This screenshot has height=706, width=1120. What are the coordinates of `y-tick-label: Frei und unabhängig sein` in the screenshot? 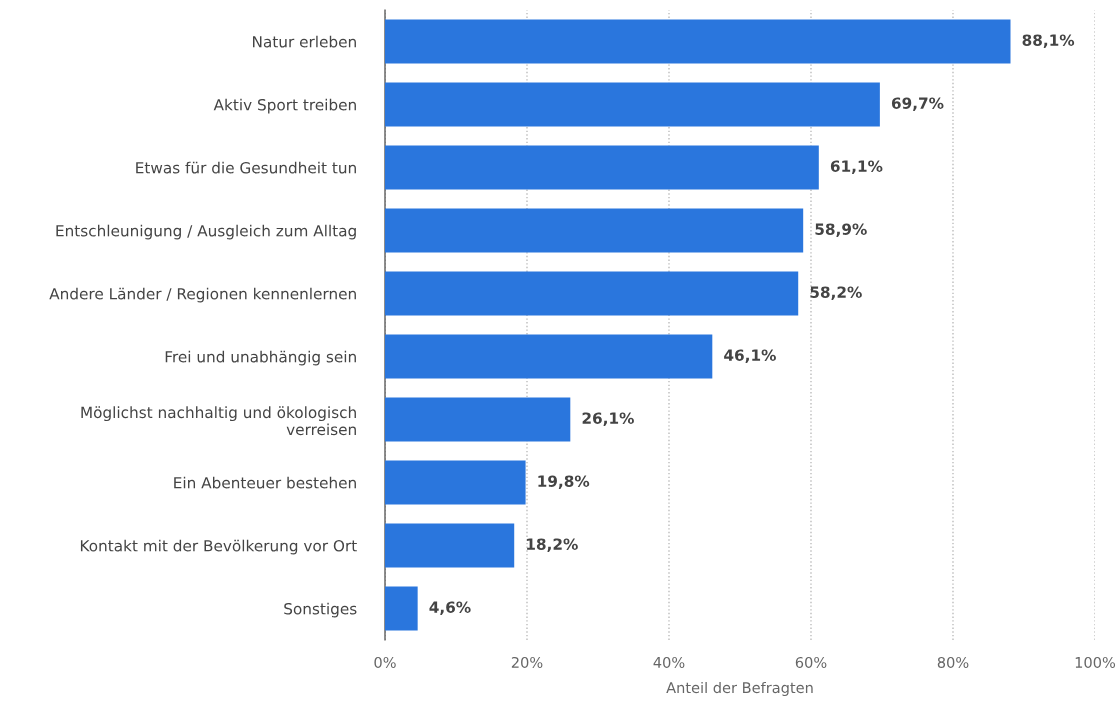 It's located at (260, 358).